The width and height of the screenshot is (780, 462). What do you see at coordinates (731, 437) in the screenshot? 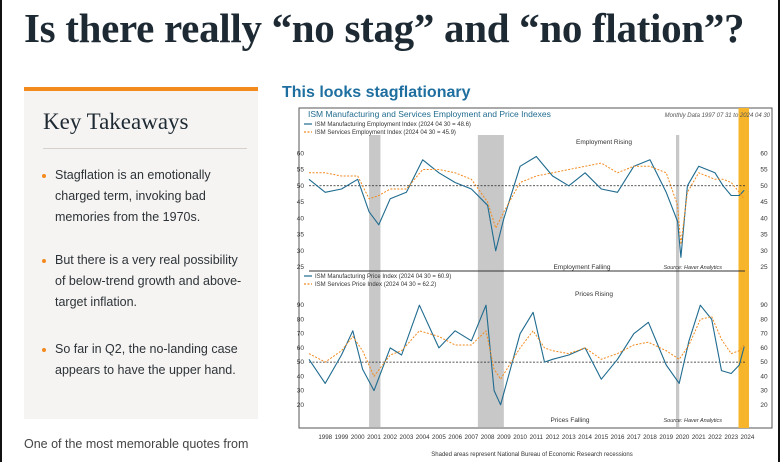
I see `x-tick-label: 2023` at bounding box center [731, 437].